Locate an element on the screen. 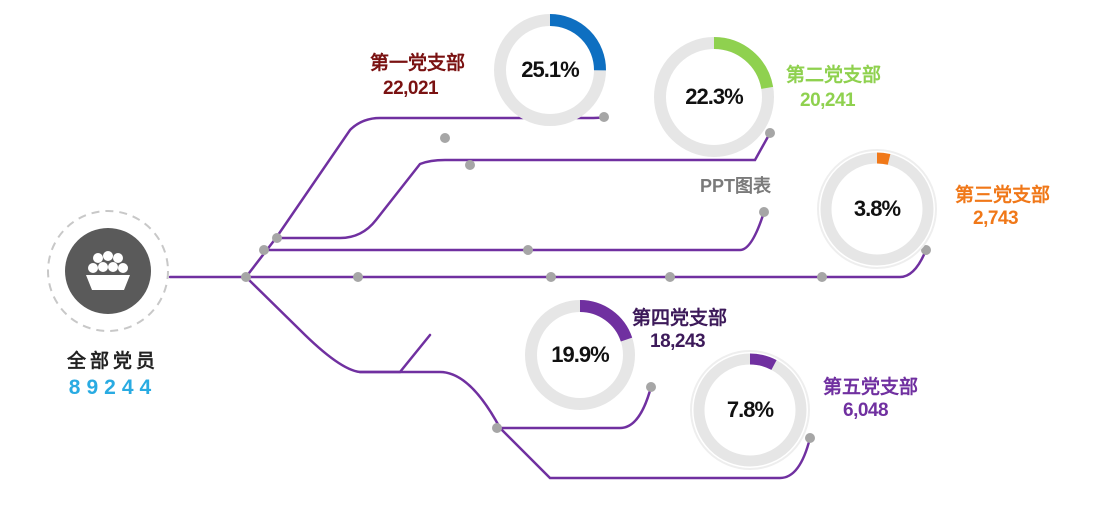 This screenshot has height=511, width=1107. donut-percent-label: 22.3% is located at coordinates (714, 96).